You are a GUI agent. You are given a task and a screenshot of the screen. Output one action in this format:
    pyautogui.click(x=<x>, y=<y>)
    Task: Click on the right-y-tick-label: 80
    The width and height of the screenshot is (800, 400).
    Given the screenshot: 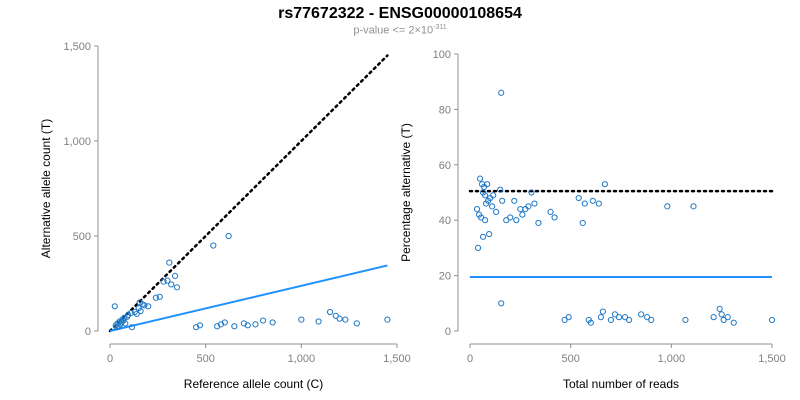 What is the action you would take?
    pyautogui.click(x=445, y=110)
    